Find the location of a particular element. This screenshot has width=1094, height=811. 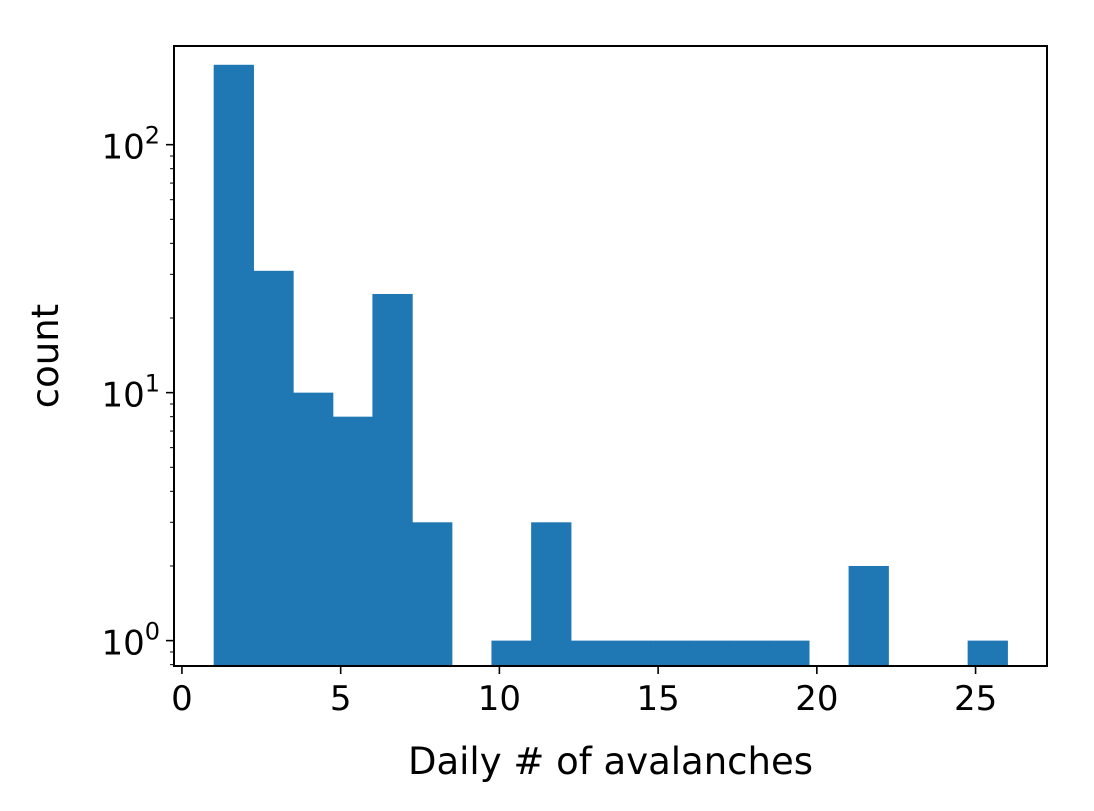

y-tick-label: 10⁰ is located at coordinates (130, 641).